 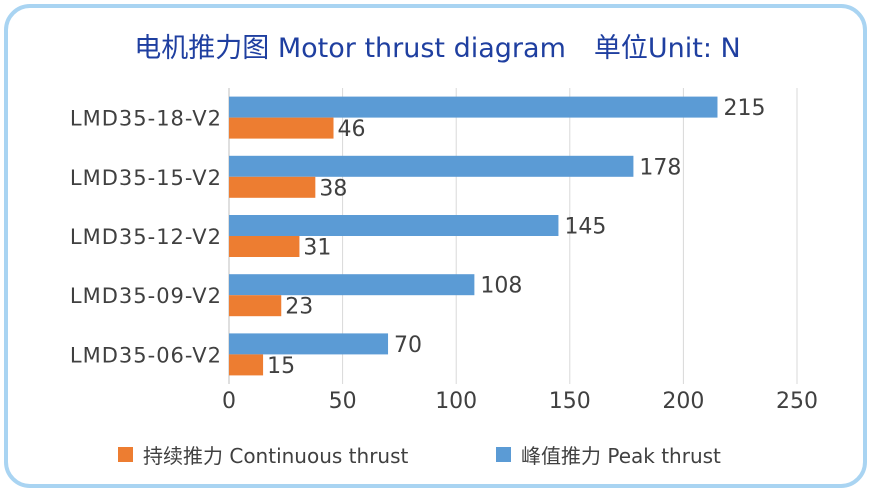 What do you see at coordinates (146, 296) in the screenshot?
I see `category-label: LMD35-09-V2` at bounding box center [146, 296].